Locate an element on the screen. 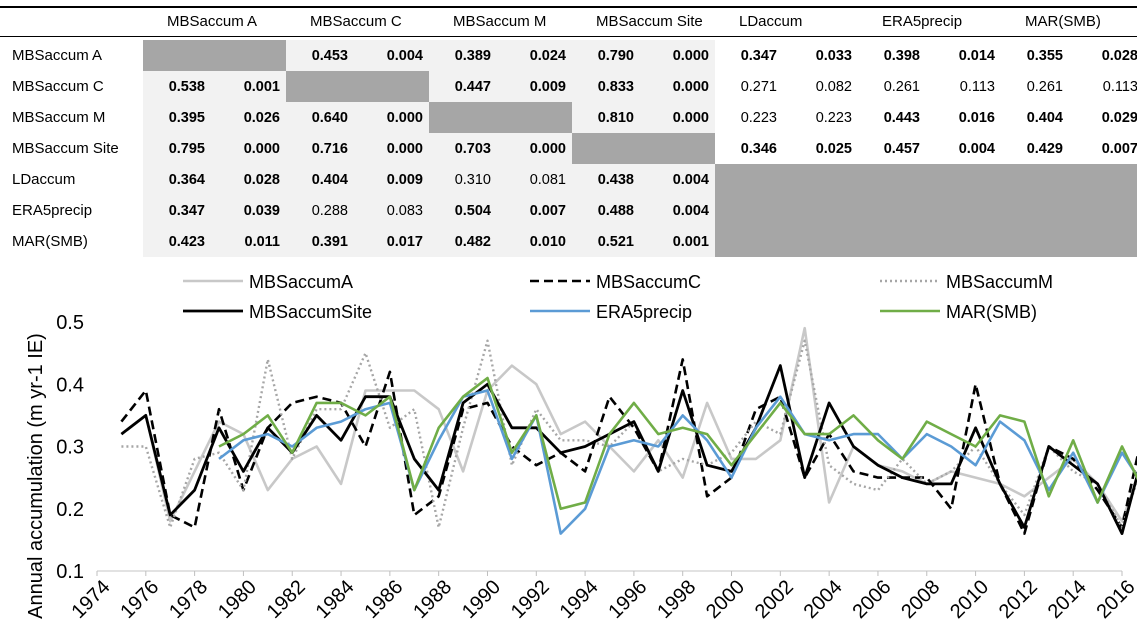 This screenshot has width=1137, height=635. y-tick-label: 0.1 is located at coordinates (70, 572).